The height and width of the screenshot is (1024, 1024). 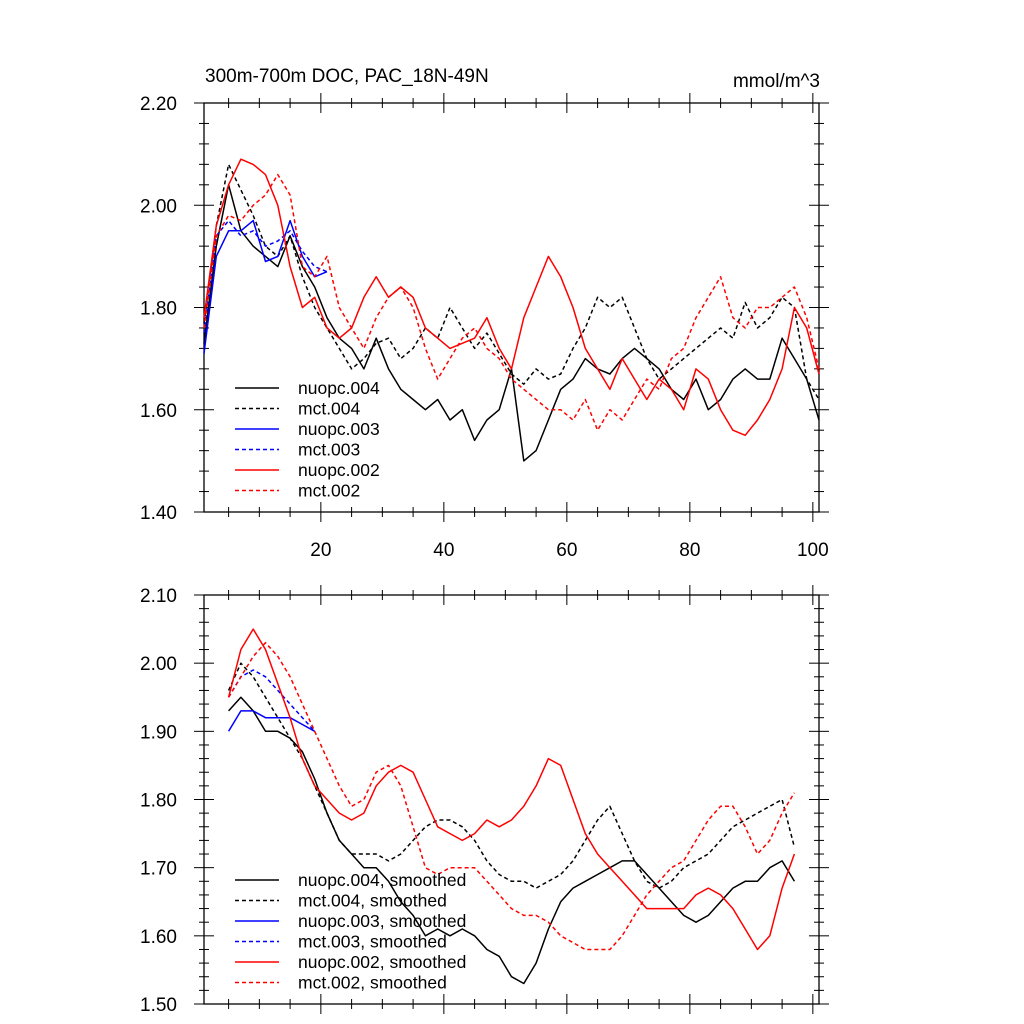 I want to click on legend-label: mct.004, smoothed, so click(x=372, y=901).